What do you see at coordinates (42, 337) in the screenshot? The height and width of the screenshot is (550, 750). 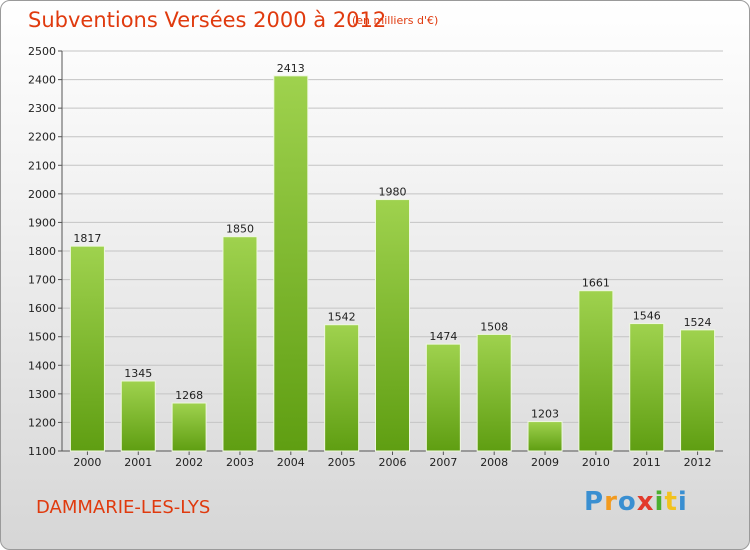 I see `y-tick-label: 1500` at bounding box center [42, 337].